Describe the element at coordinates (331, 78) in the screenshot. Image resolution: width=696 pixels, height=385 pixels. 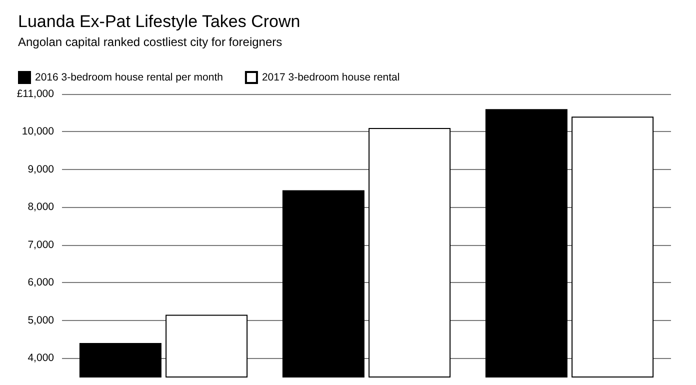
I see `legend-label: 2017 3-bedroom house rental` at that location.